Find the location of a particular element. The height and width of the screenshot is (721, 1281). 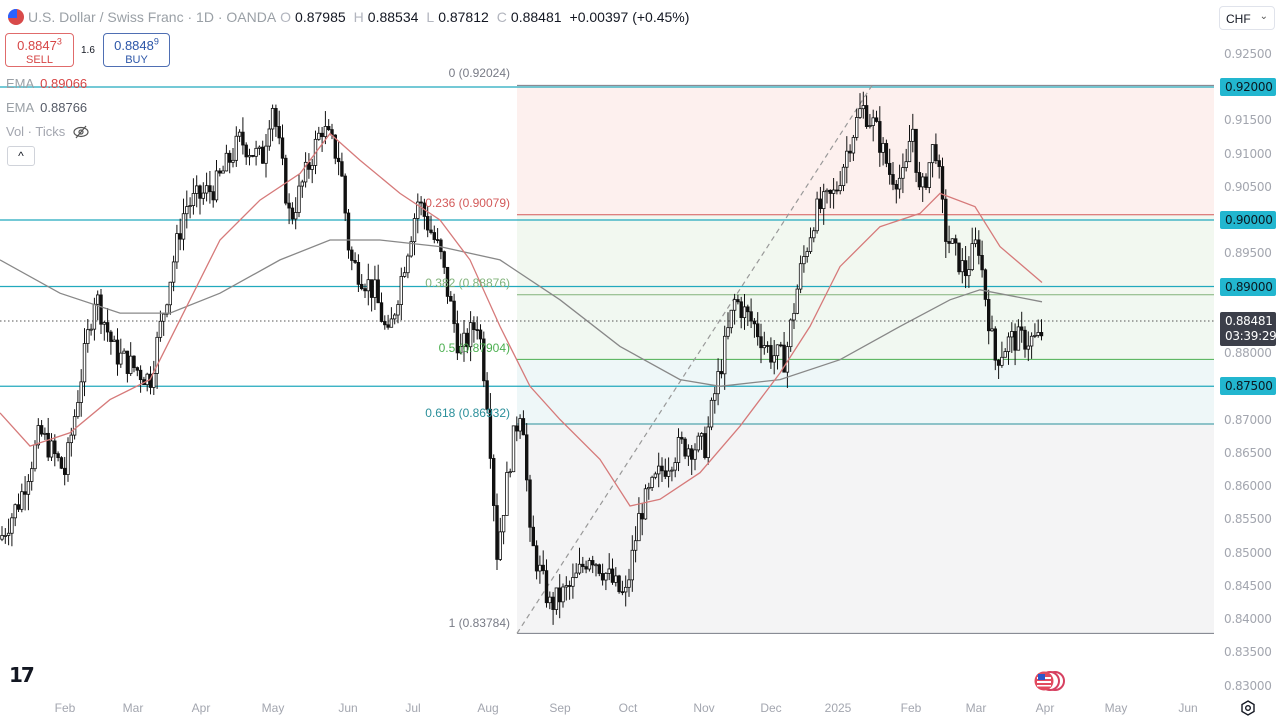

price-tick: 0.90500 is located at coordinates (1248, 186).